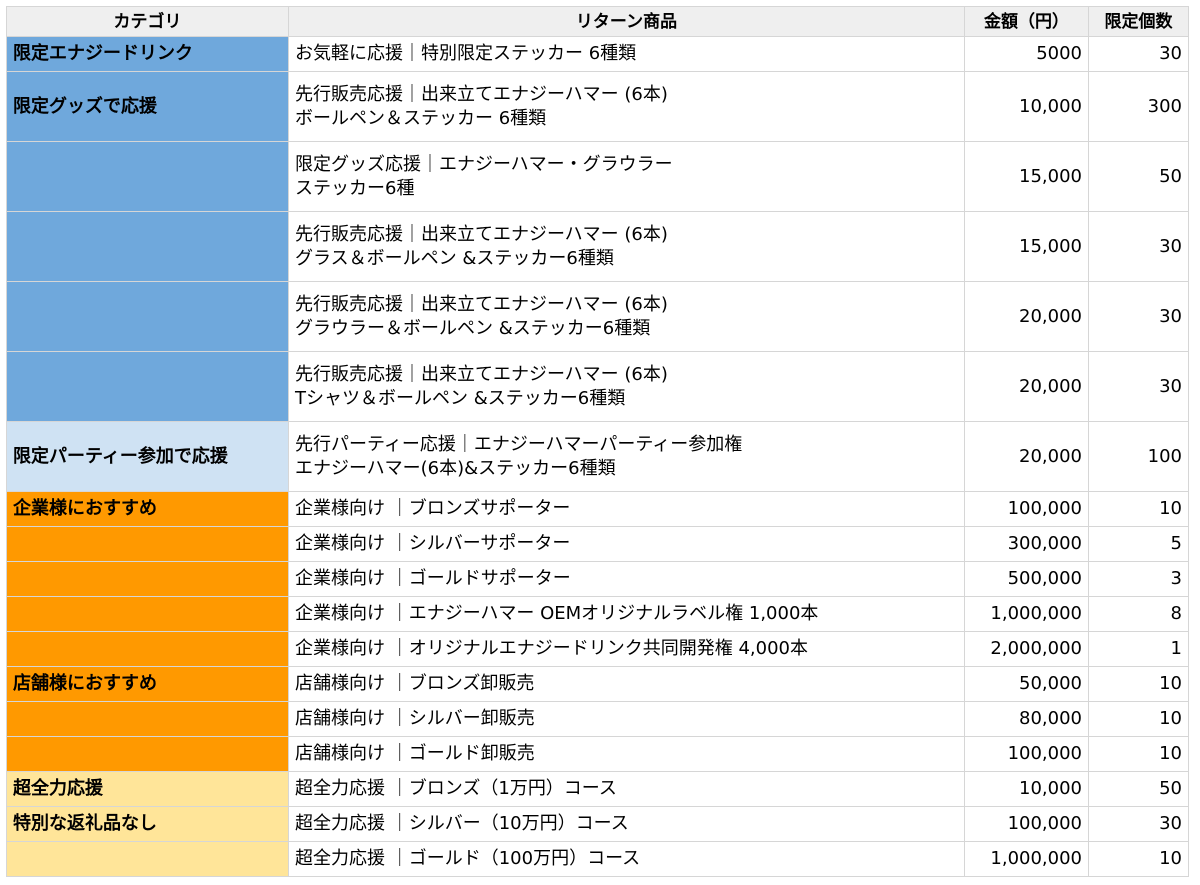 Image resolution: width=1200 pixels, height=885 pixels. I want to click on table-row: 特別な返礼品なし 超全力応援 ｜シルバー（10万円）コース 100,000 30, so click(597, 824).